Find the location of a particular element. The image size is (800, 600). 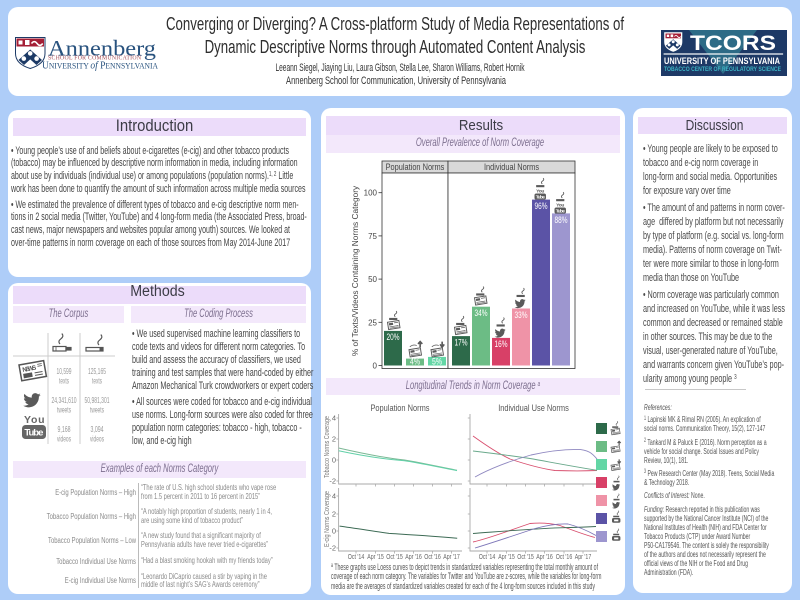

svg-text: 24,341,610 is located at coordinates (64, 400).